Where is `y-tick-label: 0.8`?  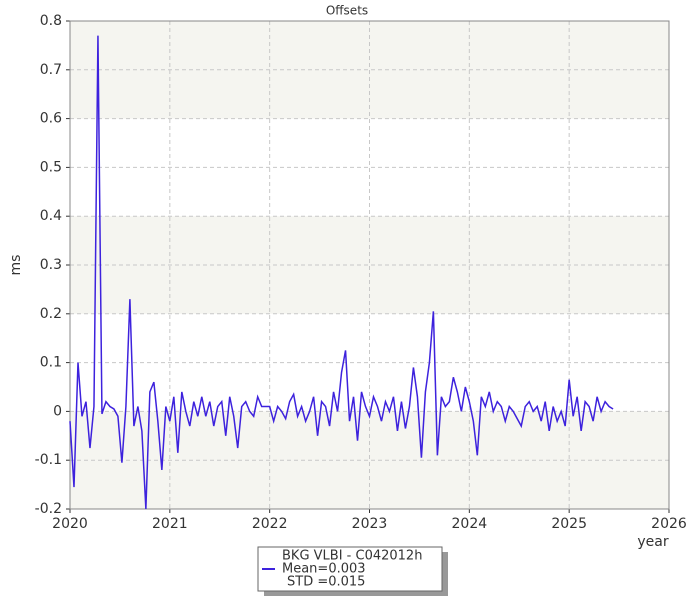 y-tick-label: 0.8 is located at coordinates (51, 21).